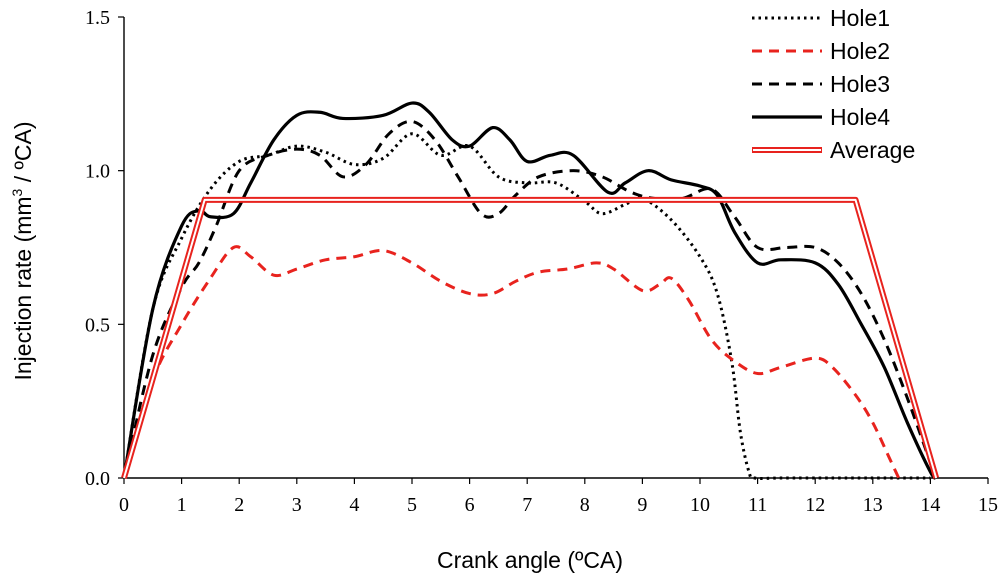  Describe the element at coordinates (297, 505) in the screenshot. I see `x-tick-label: 3` at that location.